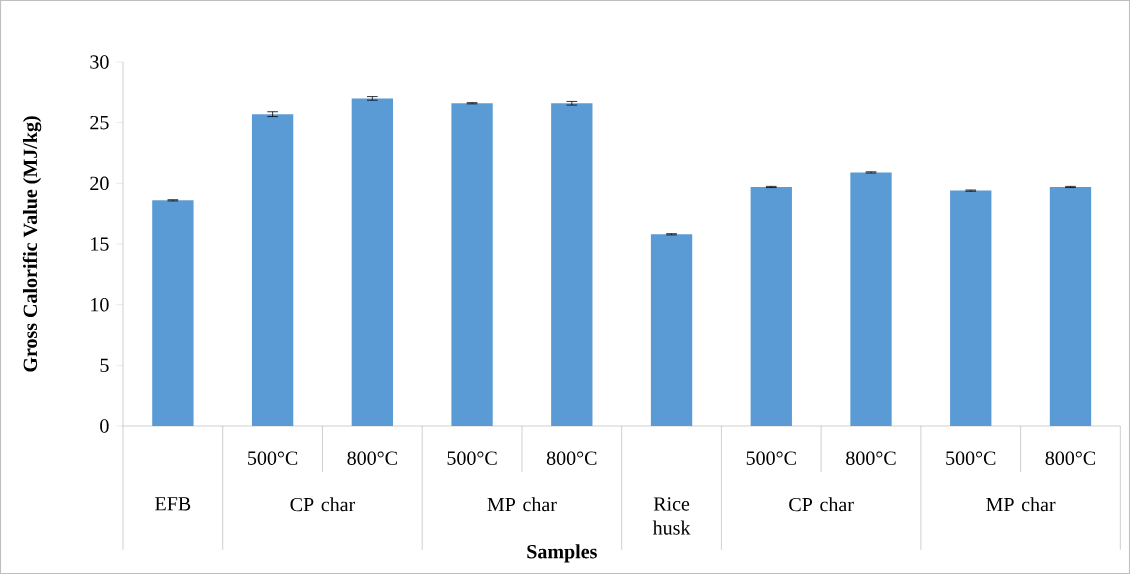  I want to click on y-tick-label: 30, so click(99, 62).